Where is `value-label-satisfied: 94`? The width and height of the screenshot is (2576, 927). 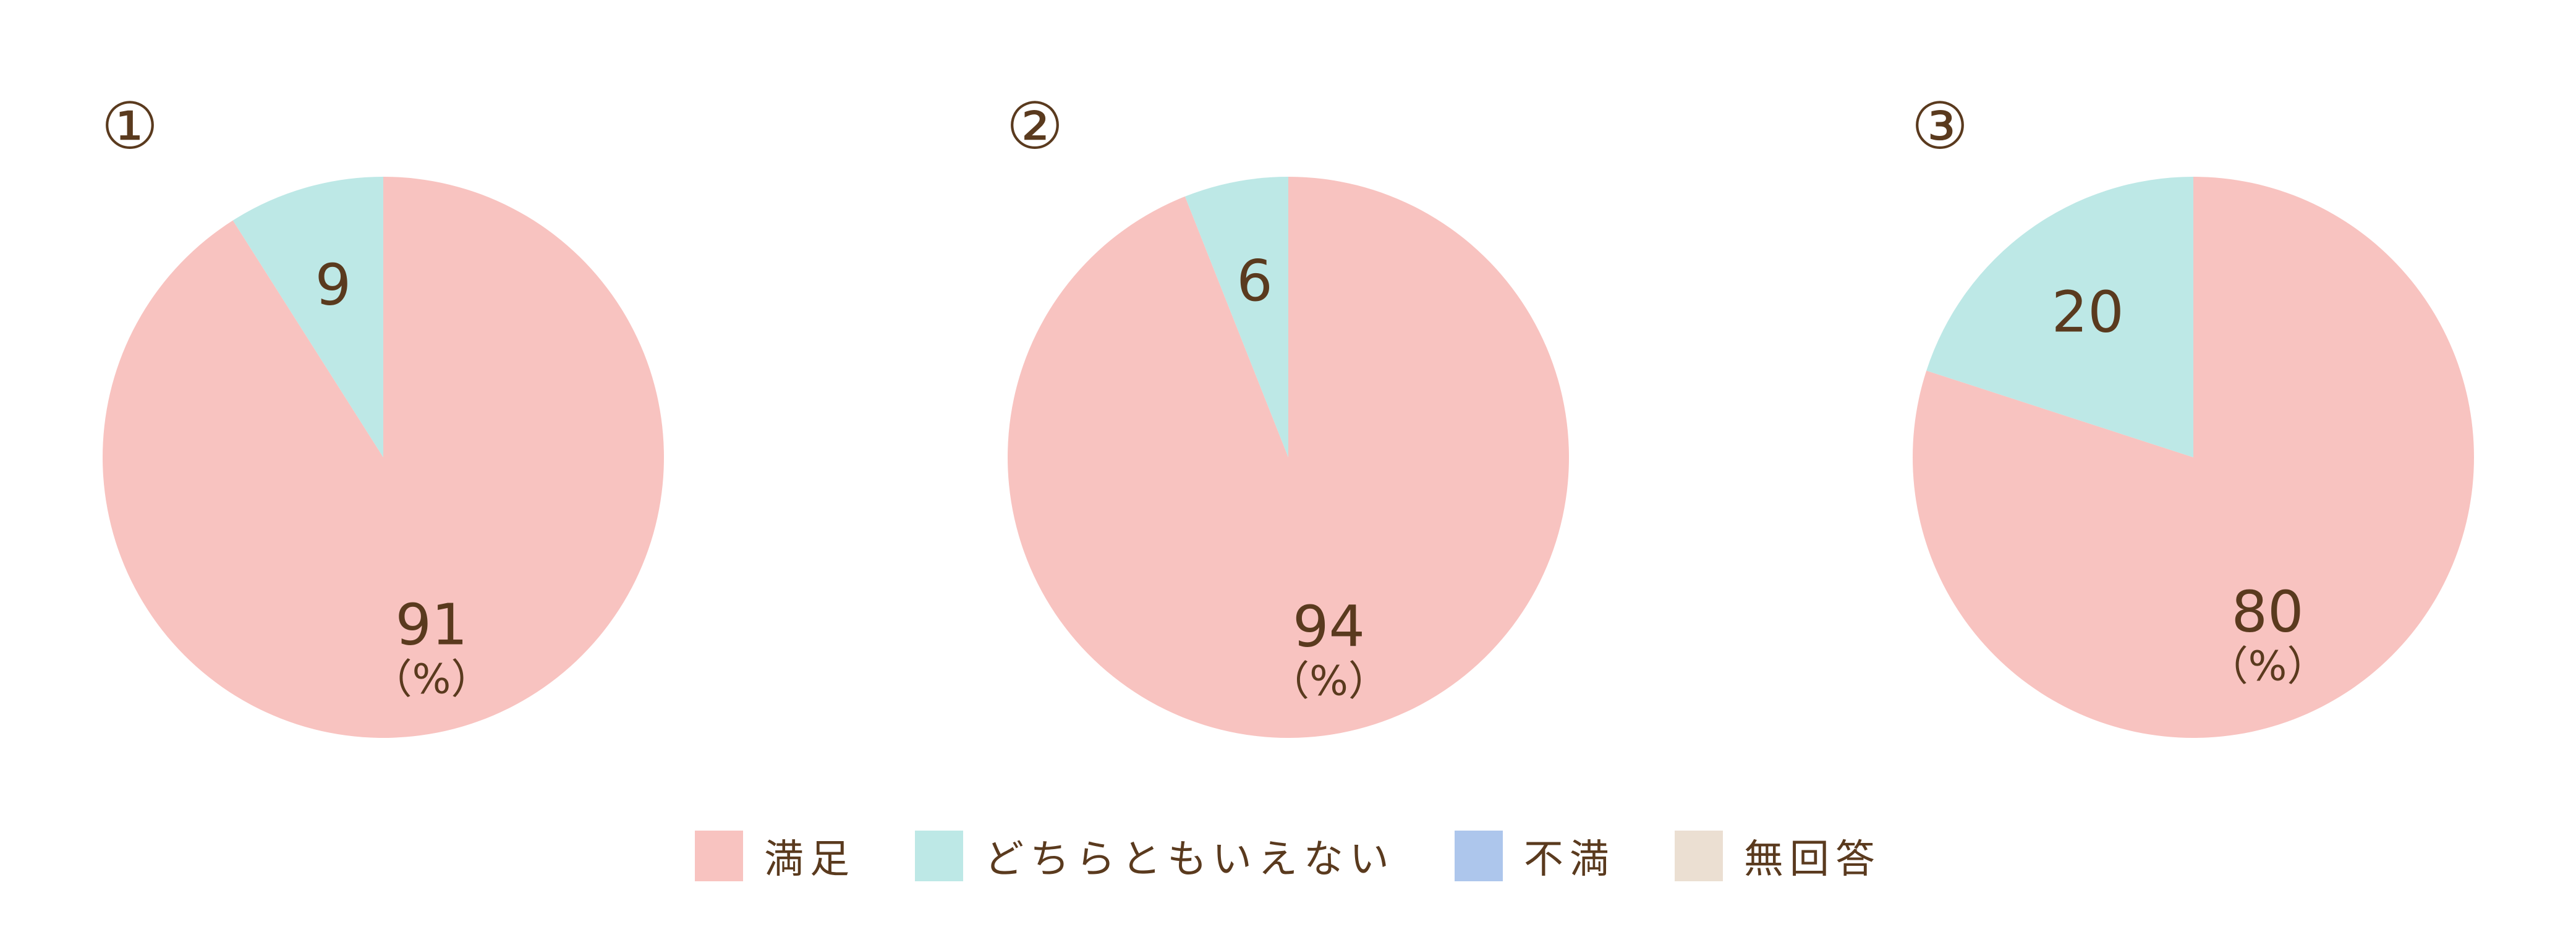 value-label-satisfied: 94 is located at coordinates (1329, 626).